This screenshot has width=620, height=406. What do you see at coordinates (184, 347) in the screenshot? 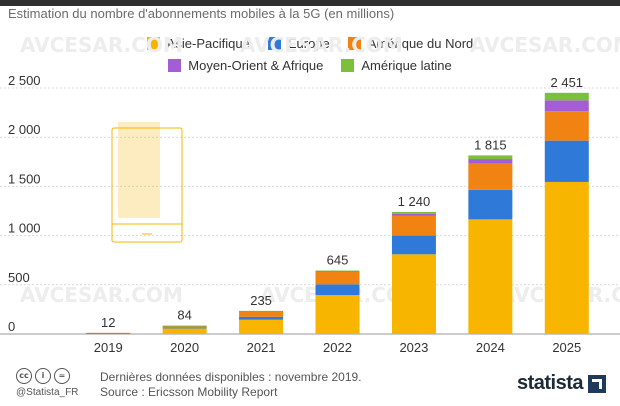
I see `x-tick-label: 2020` at bounding box center [184, 347].